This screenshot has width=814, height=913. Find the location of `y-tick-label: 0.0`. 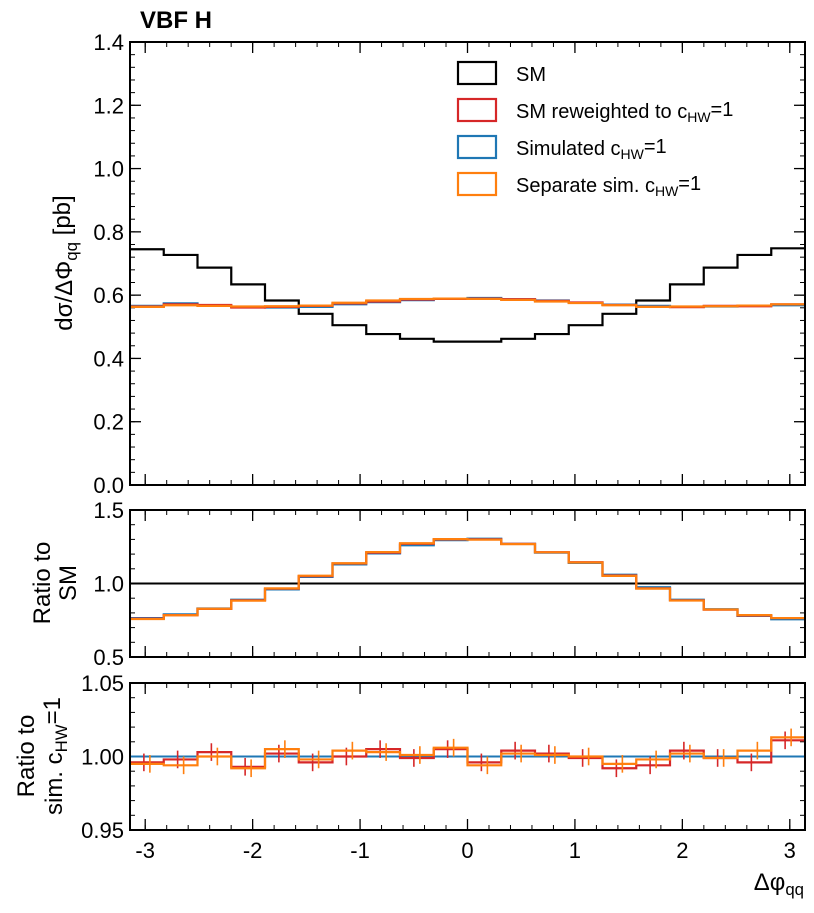

y-tick-label: 0.0 is located at coordinates (108, 485).